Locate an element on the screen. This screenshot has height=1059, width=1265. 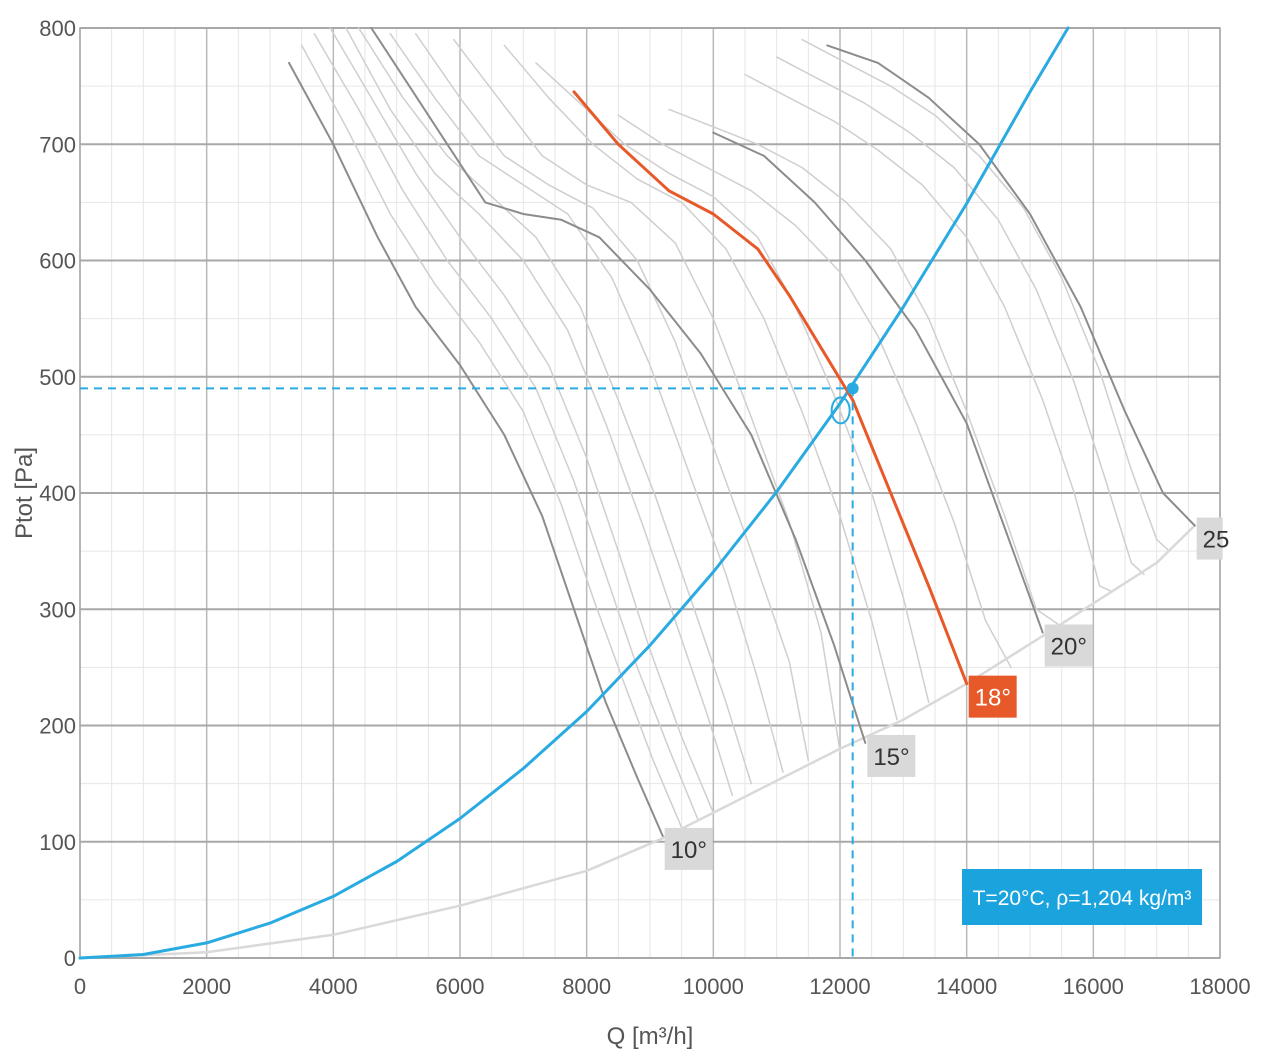
annotation-text: T=20°C, ρ=1,204 kg/m³ is located at coordinates (1082, 898).